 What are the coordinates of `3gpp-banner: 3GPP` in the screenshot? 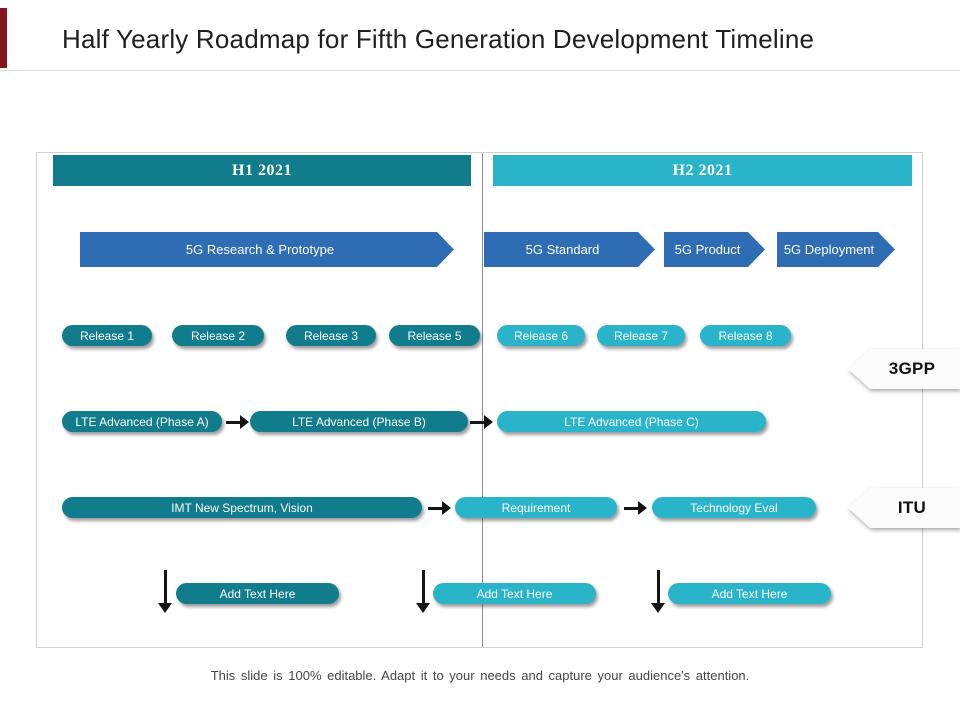 It's located at (904, 369).